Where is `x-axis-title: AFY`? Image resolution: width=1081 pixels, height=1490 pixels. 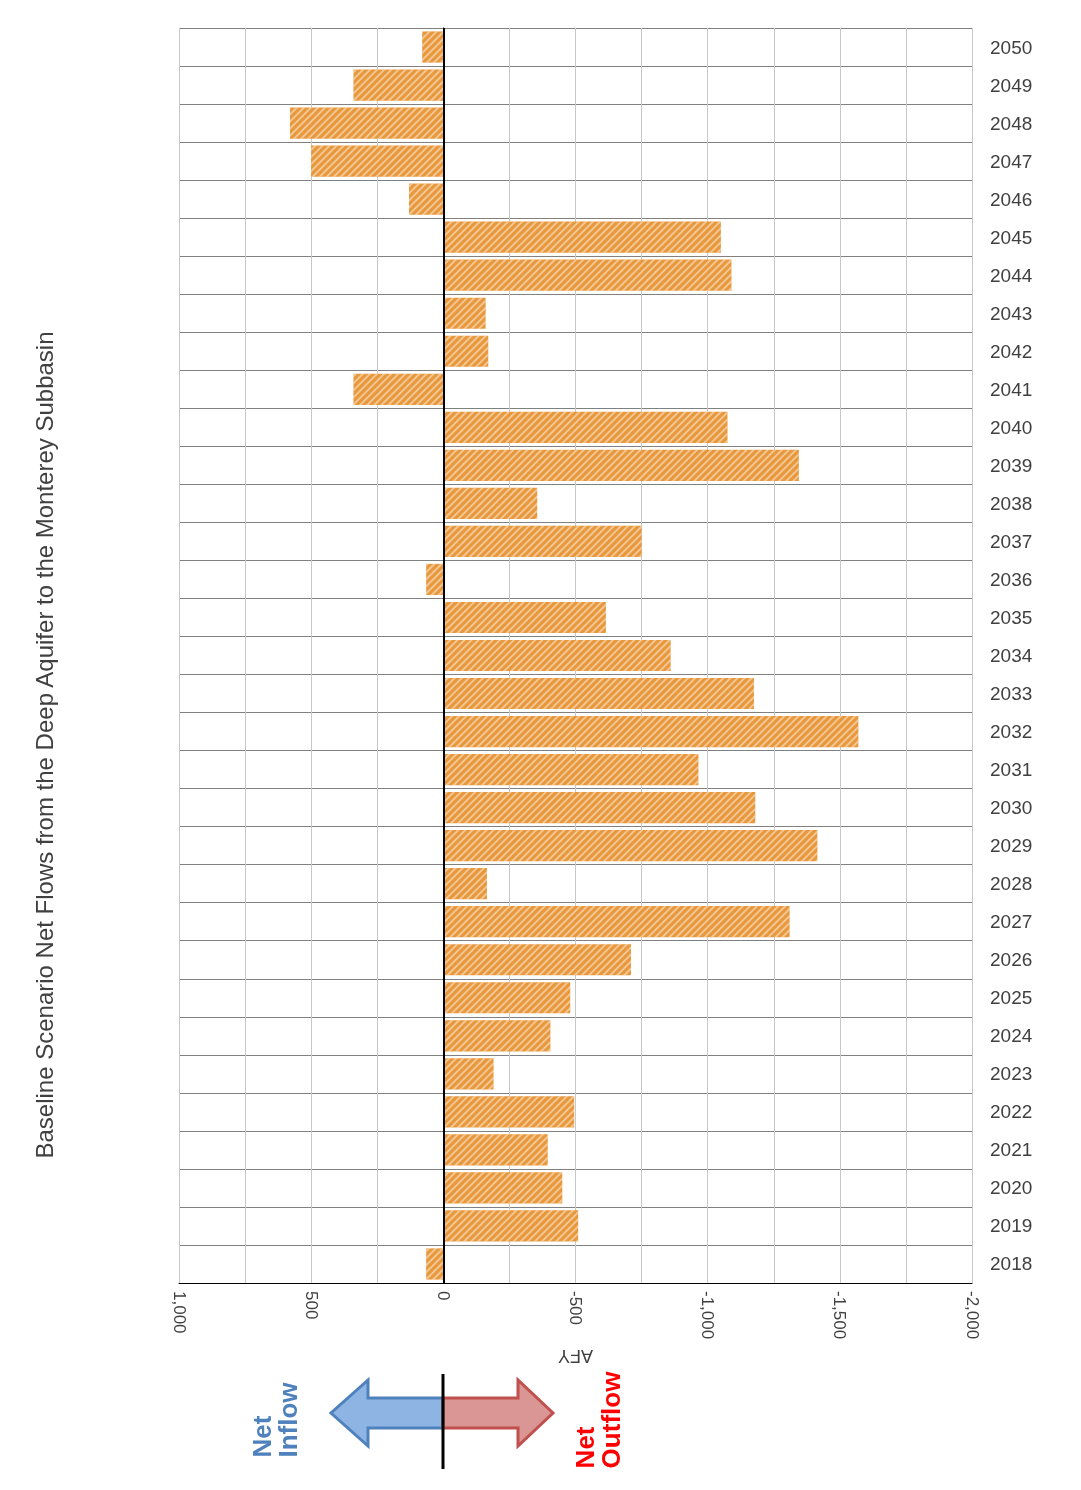
x-axis-title: AFY is located at coordinates (575, 1356).